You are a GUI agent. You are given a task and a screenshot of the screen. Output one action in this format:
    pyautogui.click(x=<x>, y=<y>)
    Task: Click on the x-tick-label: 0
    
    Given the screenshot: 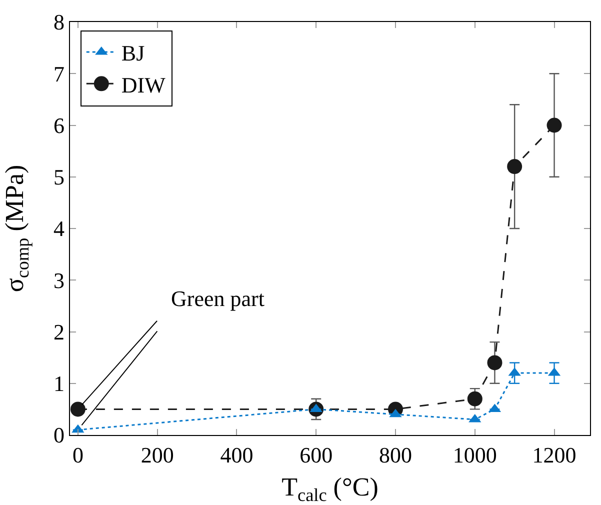 What is the action you would take?
    pyautogui.click(x=78, y=455)
    